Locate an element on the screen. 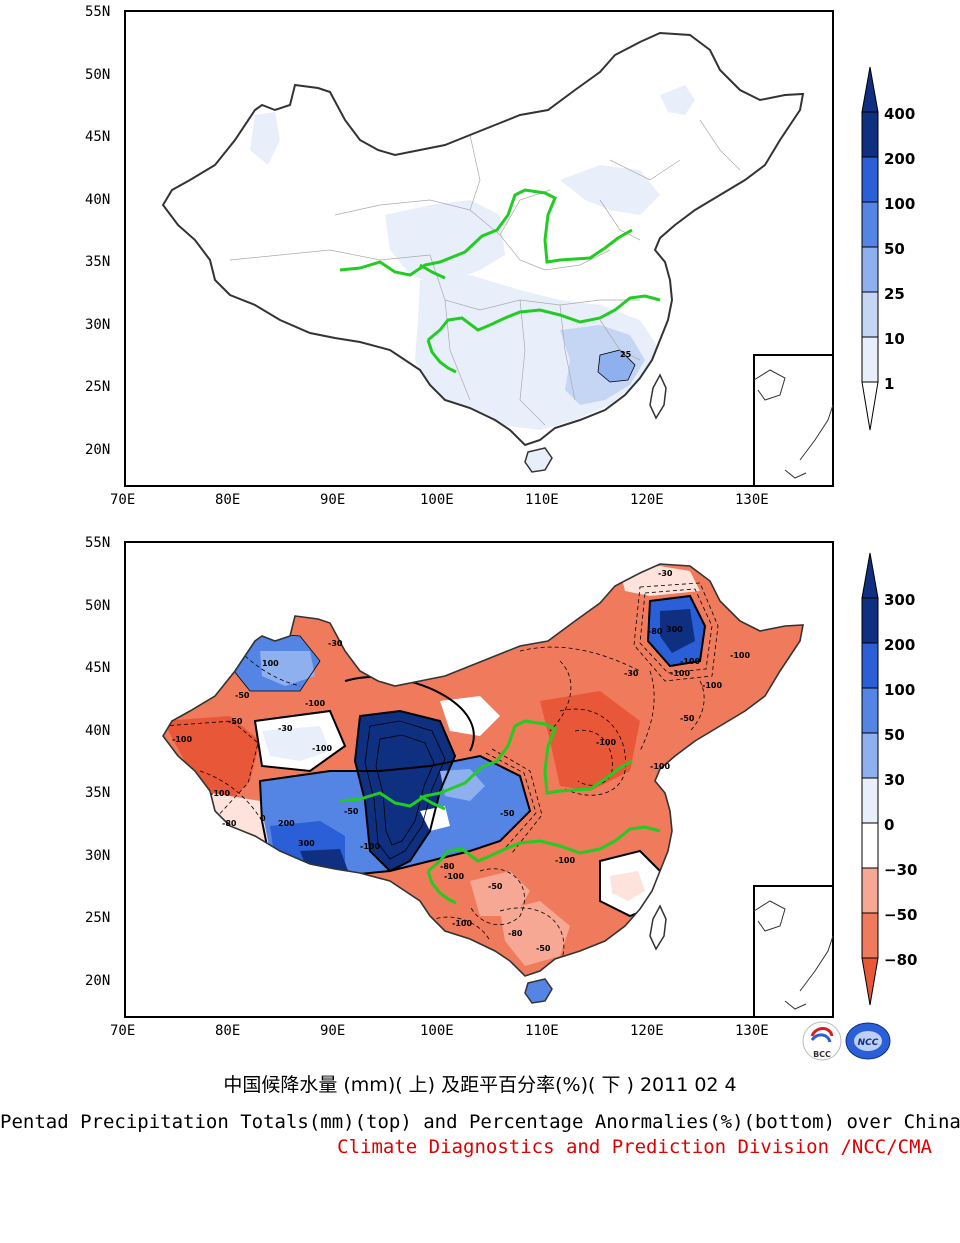 The height and width of the screenshot is (1243, 960). colorbar-label: −80 is located at coordinates (900, 960).